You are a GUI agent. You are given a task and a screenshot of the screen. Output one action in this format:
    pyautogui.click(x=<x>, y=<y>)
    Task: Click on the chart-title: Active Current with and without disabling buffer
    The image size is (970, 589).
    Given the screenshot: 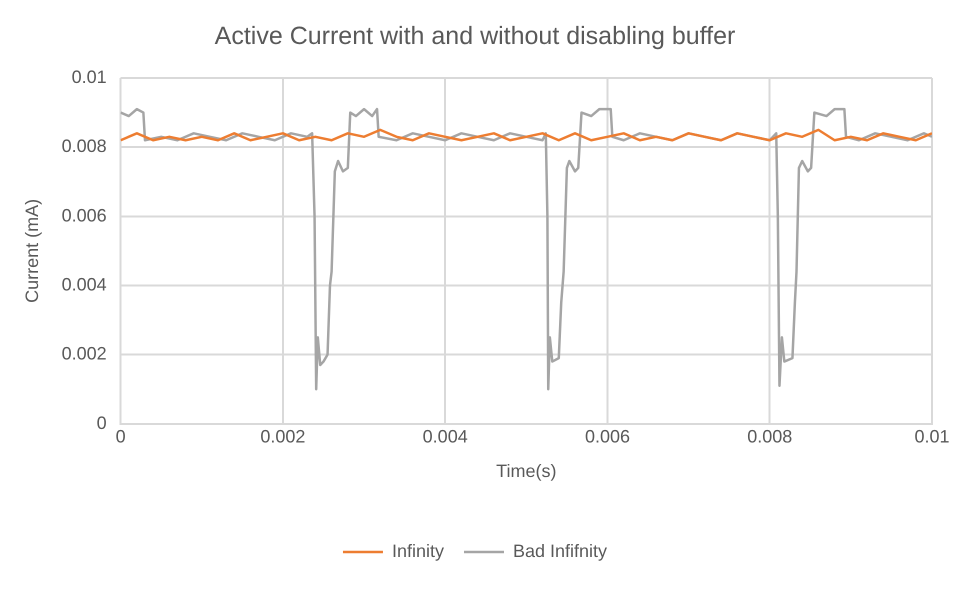 What is the action you would take?
    pyautogui.click(x=475, y=36)
    